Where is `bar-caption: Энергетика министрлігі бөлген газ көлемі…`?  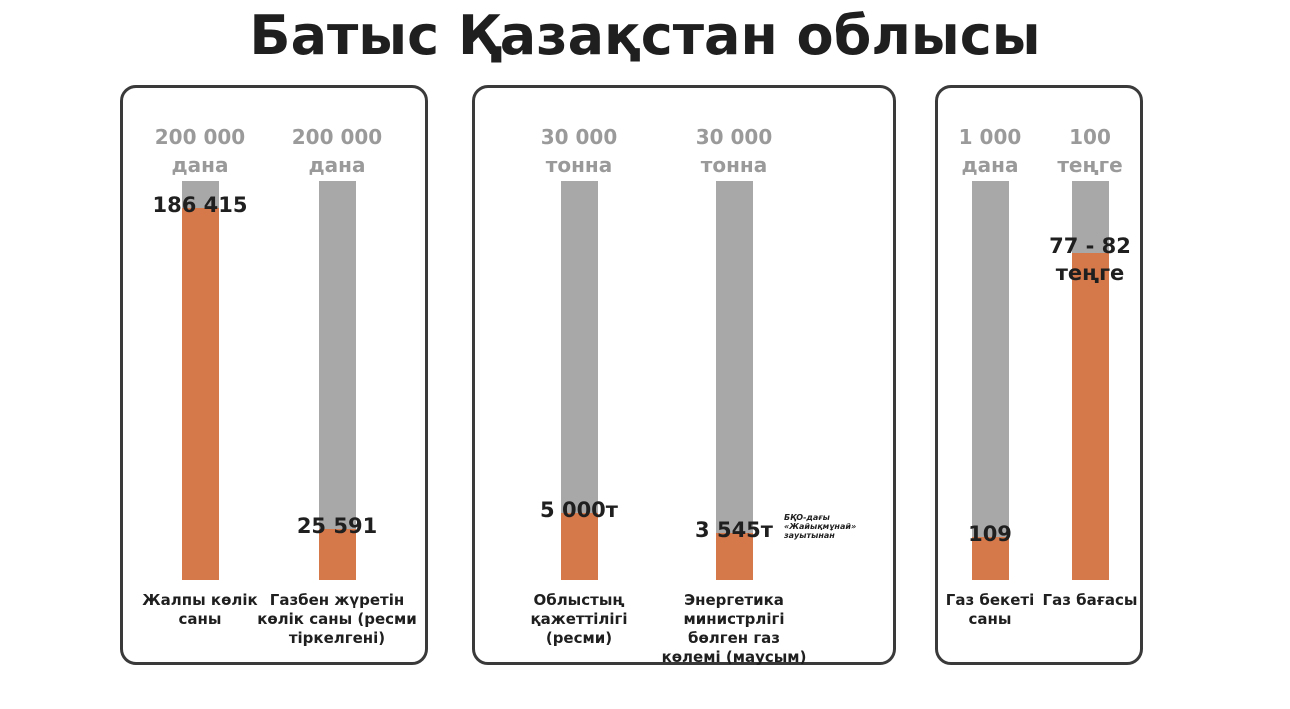
bar-caption: Энергетика министрлігі бөлген газ көлемі… is located at coordinates (734, 628).